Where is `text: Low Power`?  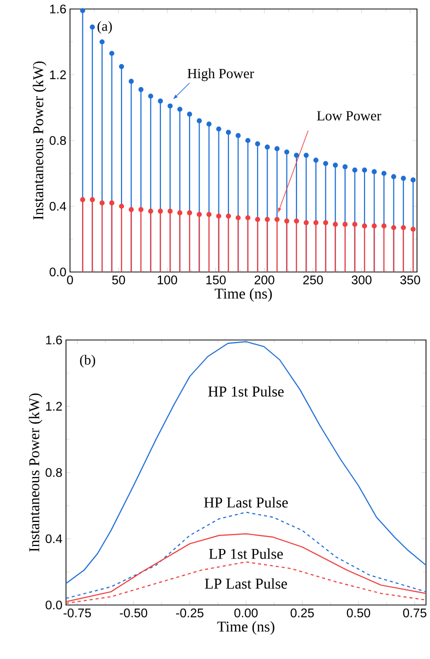 text: Low Power is located at coordinates (349, 115).